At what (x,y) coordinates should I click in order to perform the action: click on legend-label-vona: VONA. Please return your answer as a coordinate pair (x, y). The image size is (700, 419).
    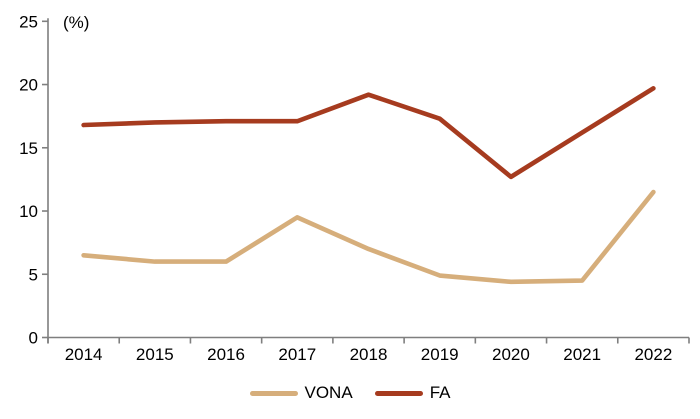
    Looking at the image, I should click on (328, 392).